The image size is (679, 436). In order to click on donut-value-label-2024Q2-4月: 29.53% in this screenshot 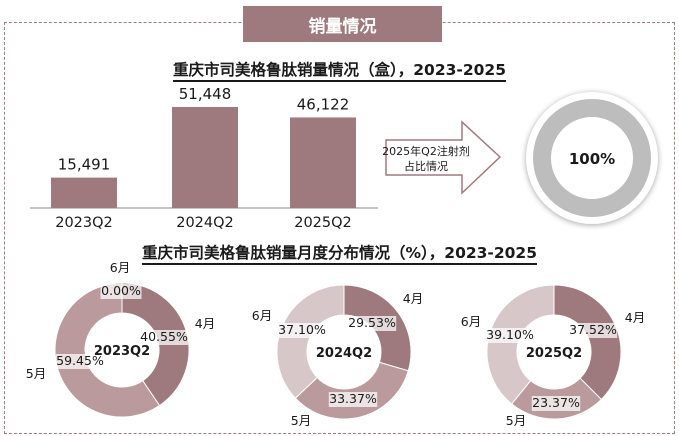, I will do `click(372, 322)`.